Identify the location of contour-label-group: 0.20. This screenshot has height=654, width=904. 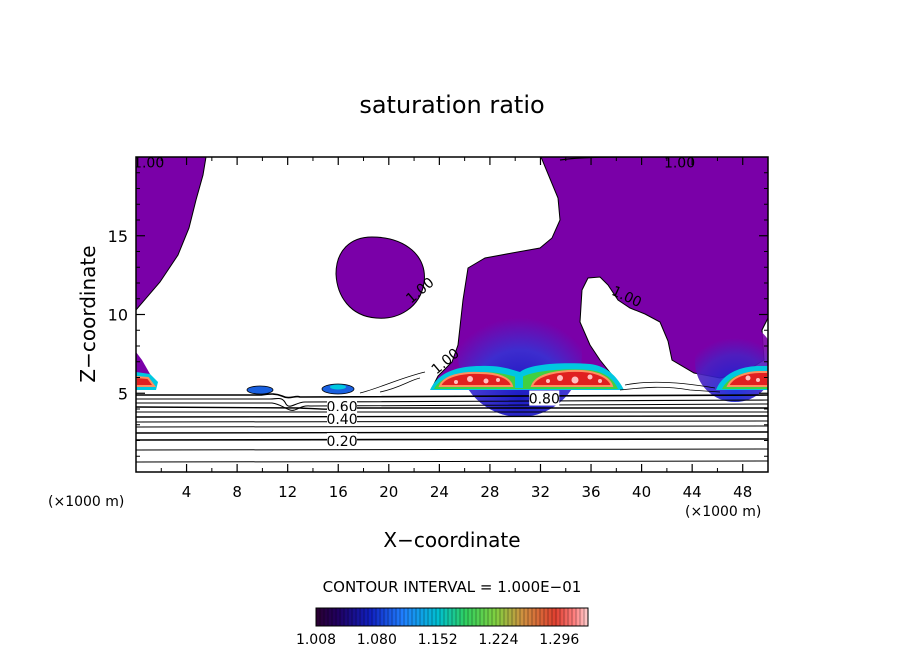
(342, 441).